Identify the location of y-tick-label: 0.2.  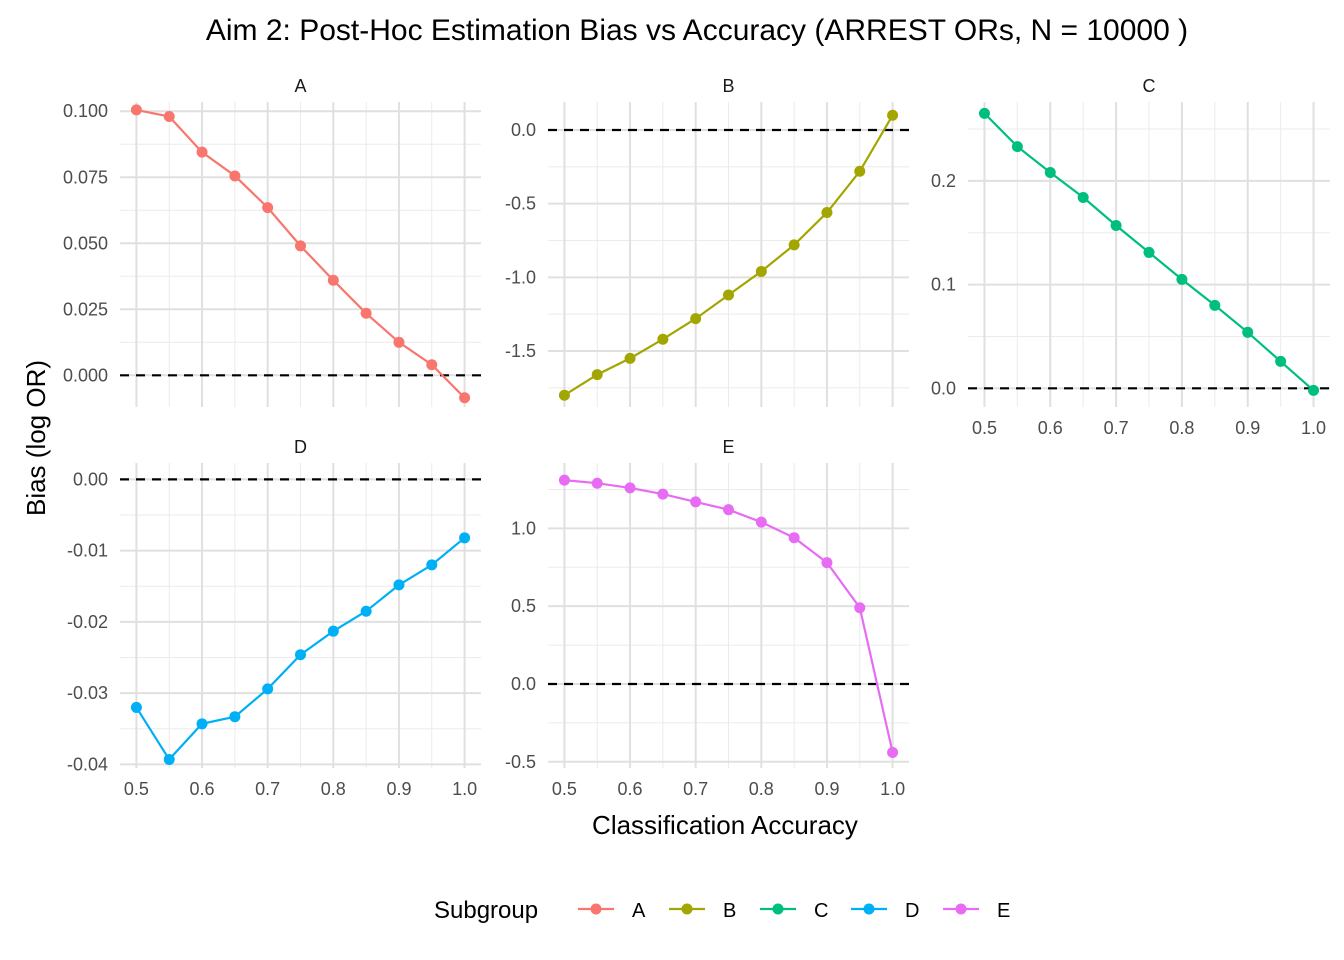
(943, 181).